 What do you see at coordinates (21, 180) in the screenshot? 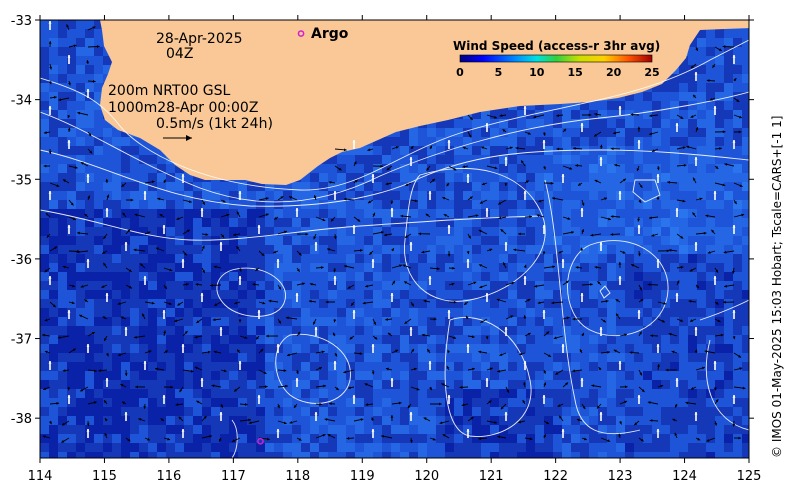
I see `y-tick-label: -35` at bounding box center [21, 180].